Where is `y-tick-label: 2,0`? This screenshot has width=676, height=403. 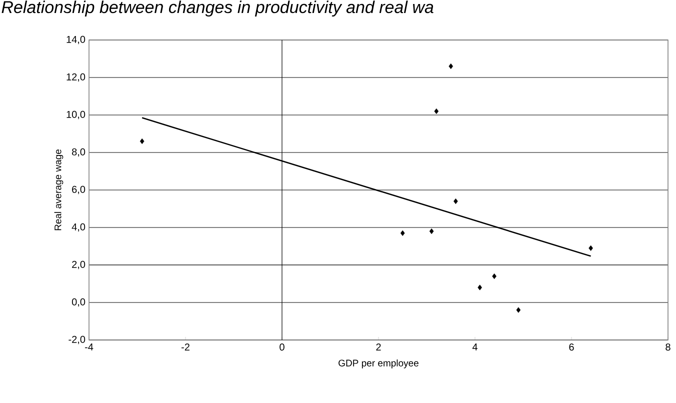 y-tick-label: 2,0 is located at coordinates (79, 265).